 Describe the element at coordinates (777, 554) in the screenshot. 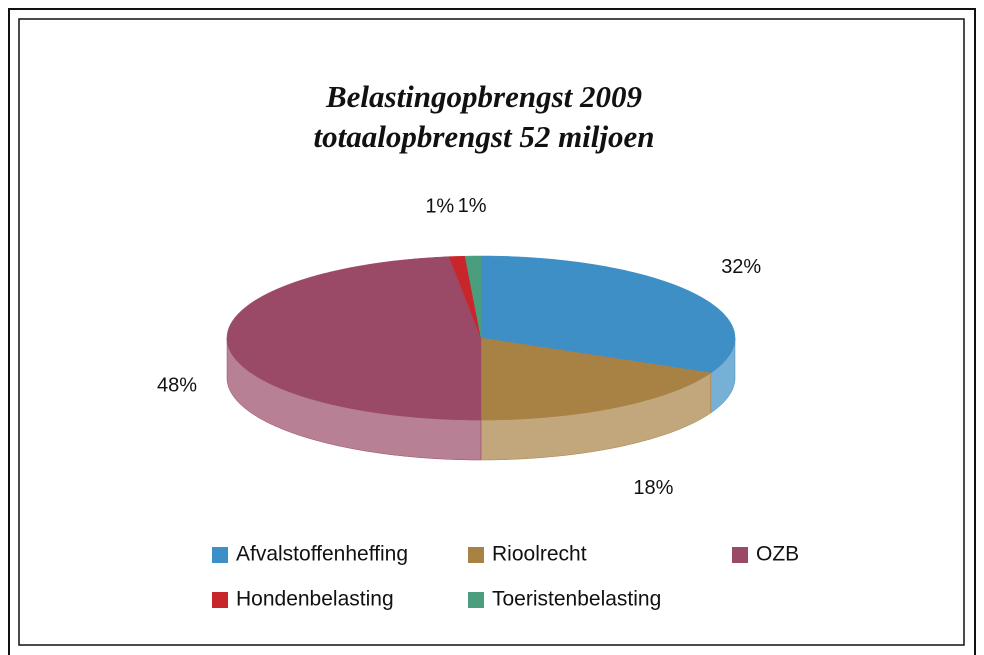

I see `legend-label: OZB` at that location.